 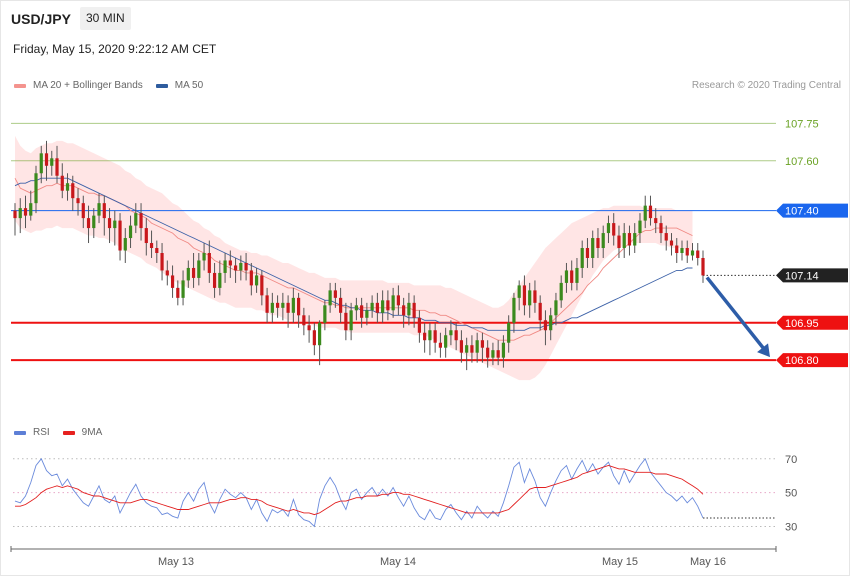 What do you see at coordinates (41, 432) in the screenshot?
I see `rsi-legend-label: RSI` at bounding box center [41, 432].